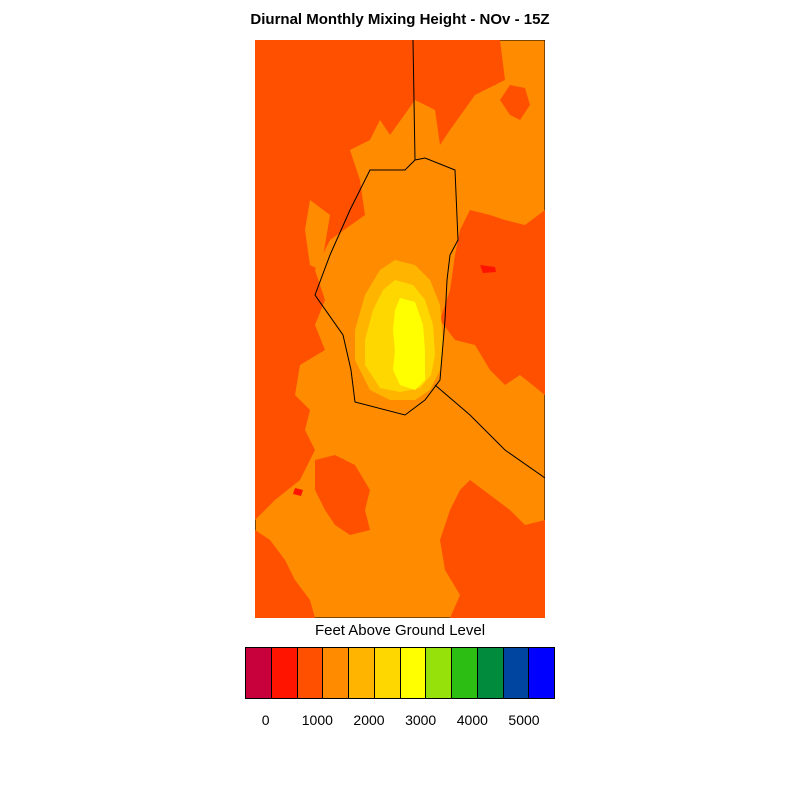 The width and height of the screenshot is (800, 800). What do you see at coordinates (342, 495) in the screenshot?
I see `contour-south-low` at bounding box center [342, 495].